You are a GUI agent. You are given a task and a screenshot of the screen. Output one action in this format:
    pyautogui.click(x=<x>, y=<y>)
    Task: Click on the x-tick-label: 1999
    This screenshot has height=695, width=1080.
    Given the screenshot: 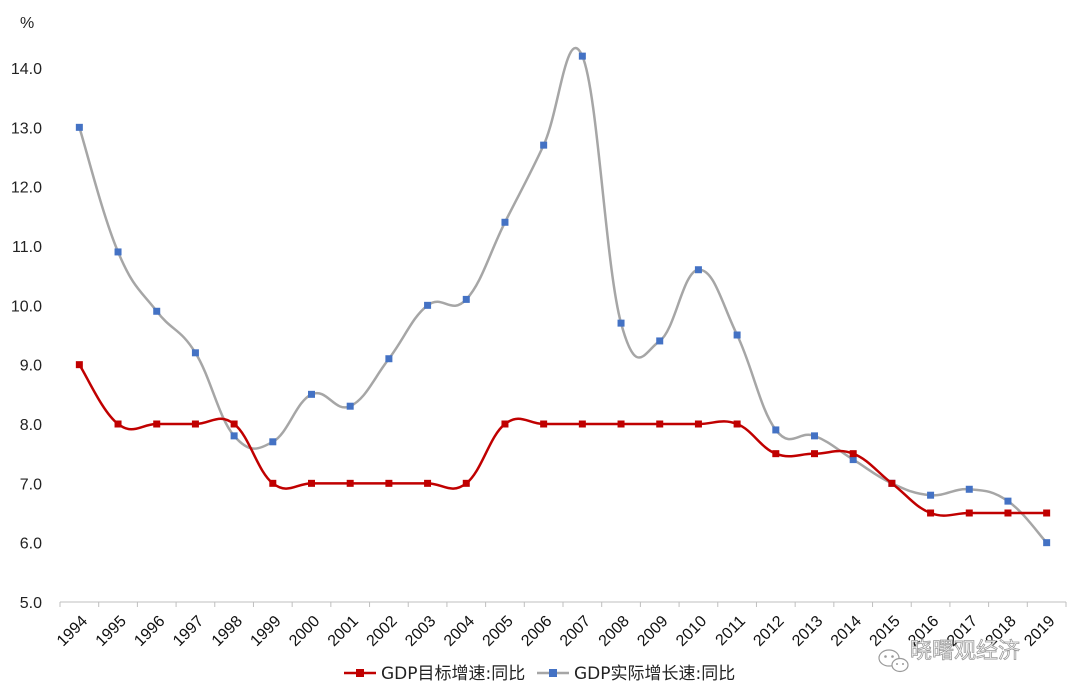 What is the action you would take?
    pyautogui.click(x=265, y=631)
    